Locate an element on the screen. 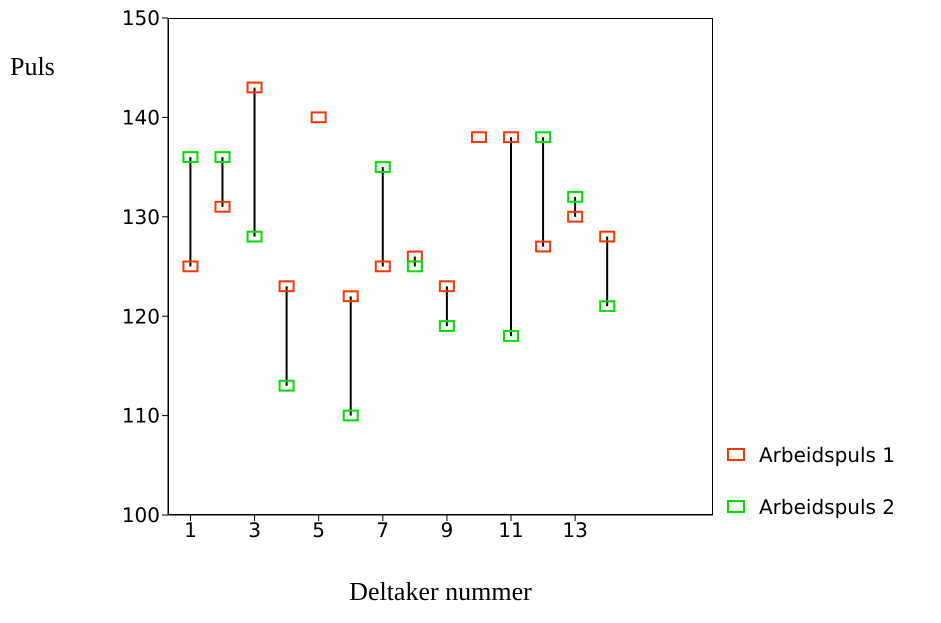  y-tick-label: 100 is located at coordinates (141, 515).